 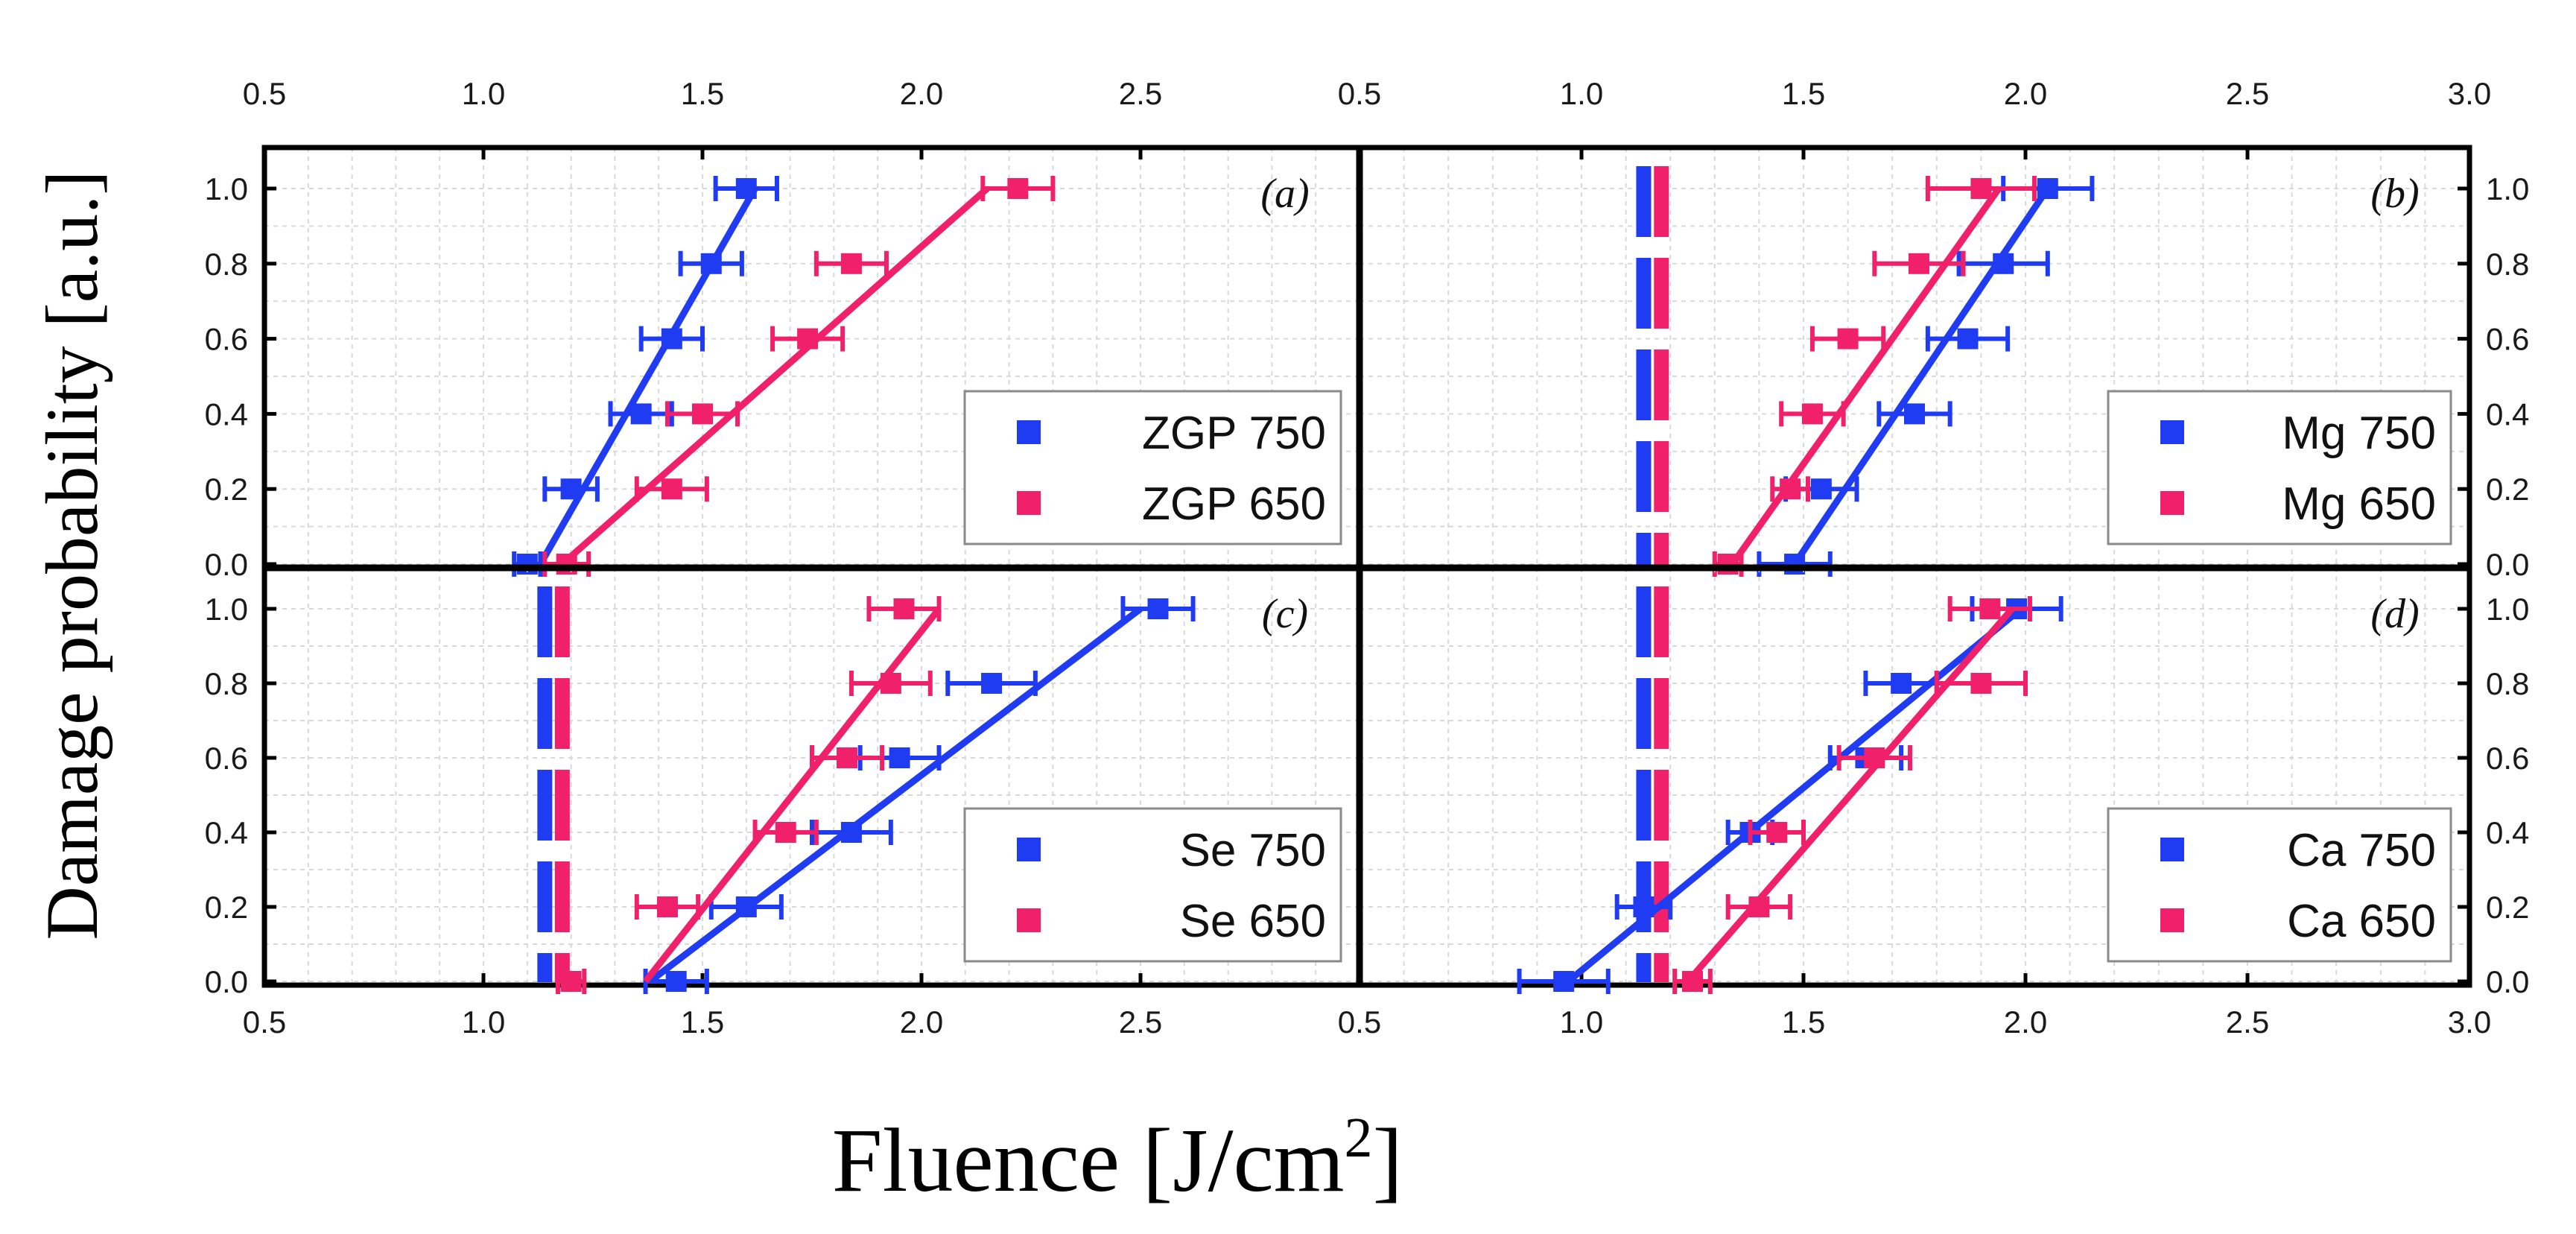 What do you see at coordinates (2362, 850) in the screenshot?
I see `legend-entry: Ca 750` at bounding box center [2362, 850].